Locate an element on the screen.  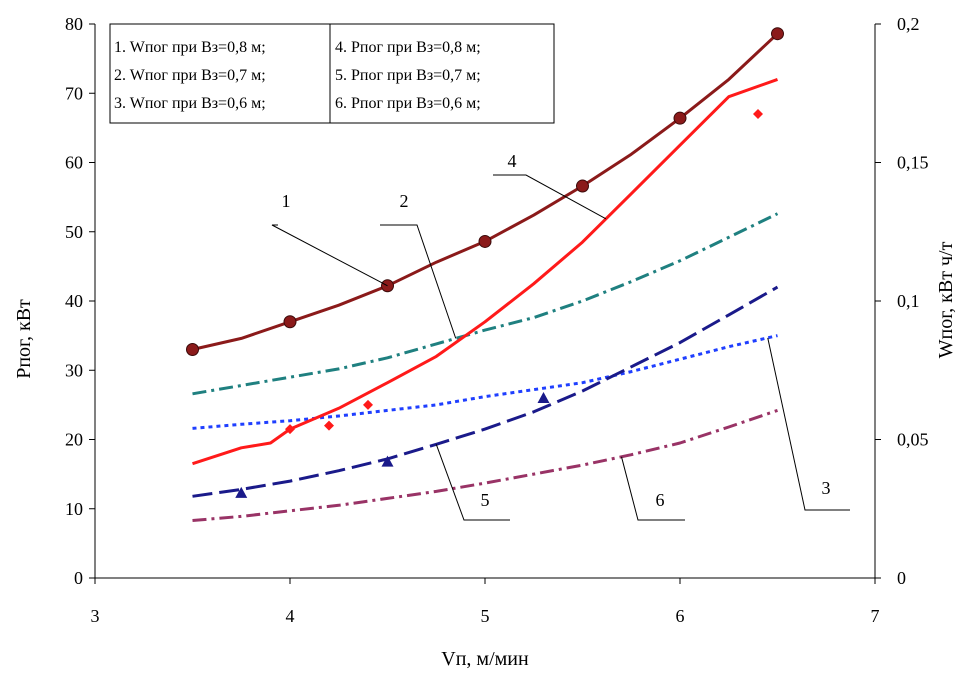
y-right-tick-label: 0,2 is located at coordinates (908, 24).